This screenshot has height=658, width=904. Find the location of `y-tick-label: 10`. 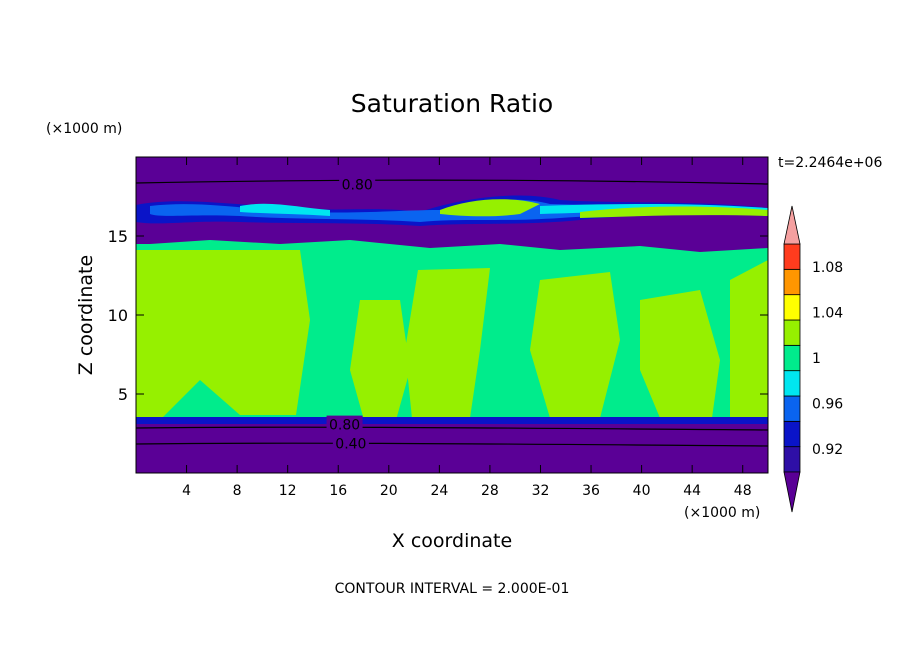

y-tick-label: 10 is located at coordinates (118, 315).